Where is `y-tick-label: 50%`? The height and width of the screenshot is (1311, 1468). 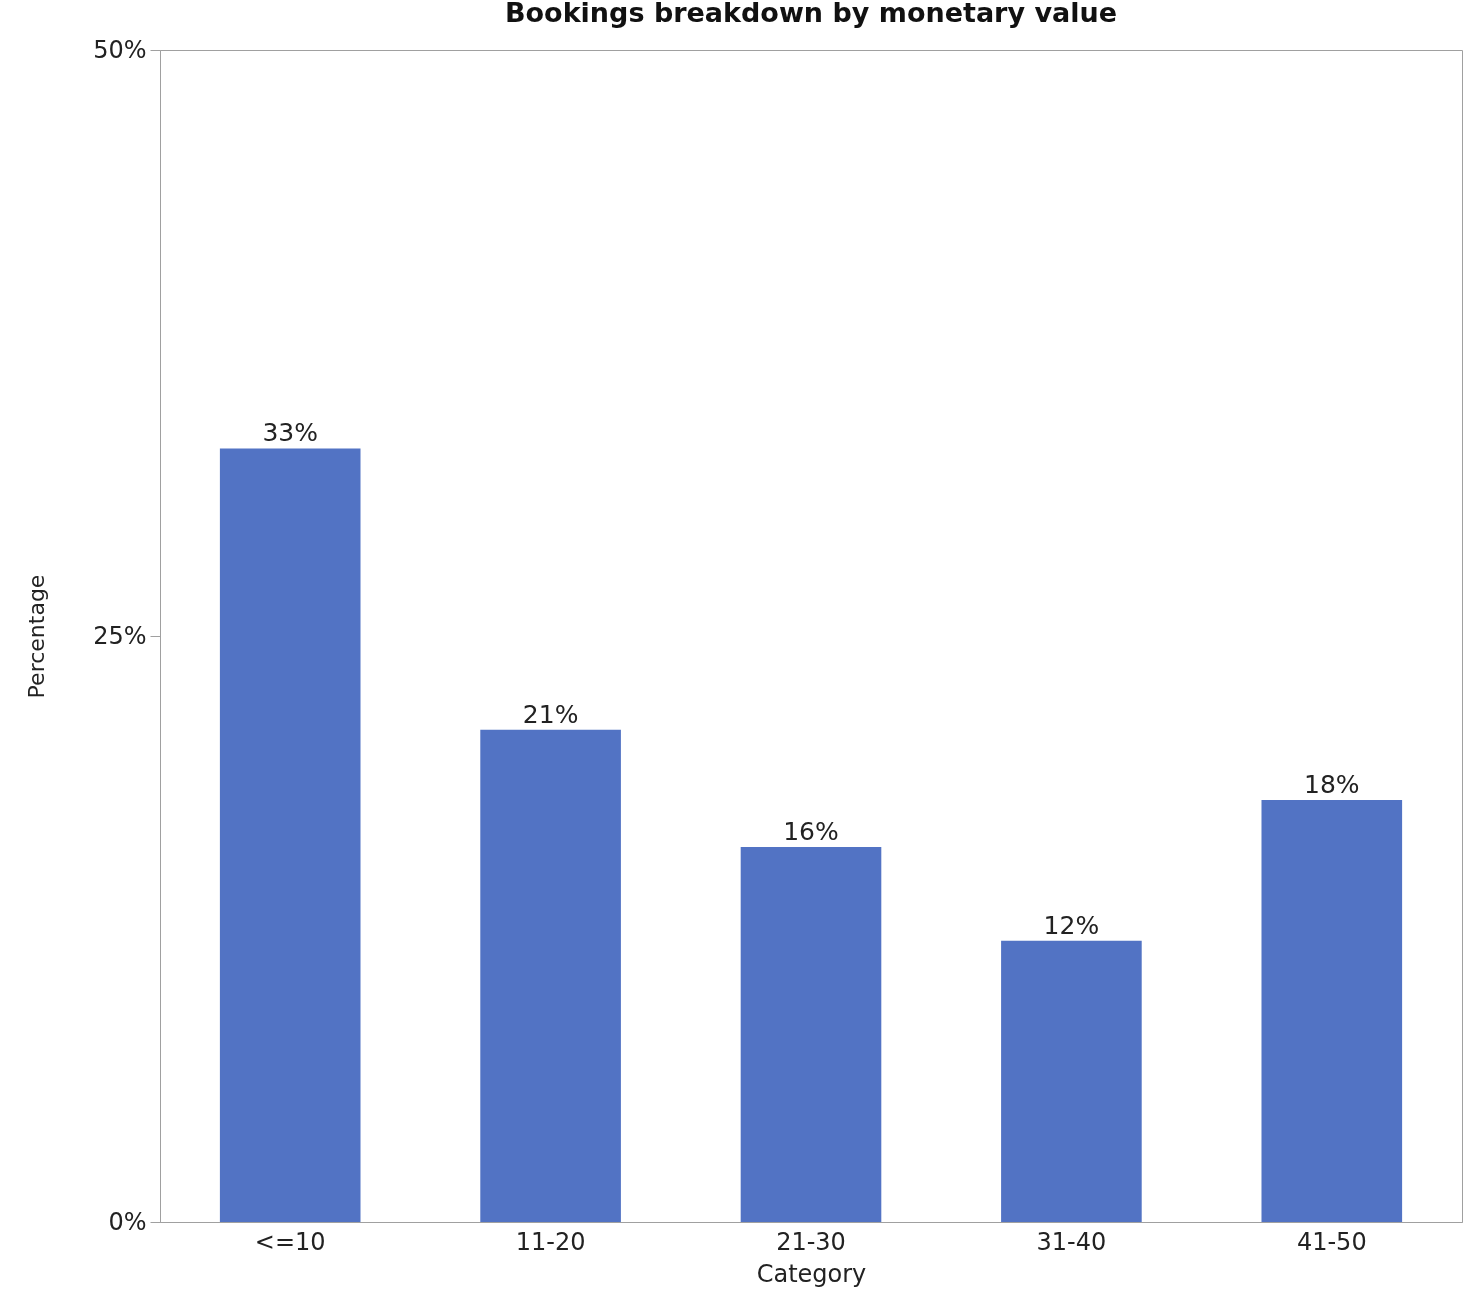
y-tick-label: 50% is located at coordinates (120, 49).